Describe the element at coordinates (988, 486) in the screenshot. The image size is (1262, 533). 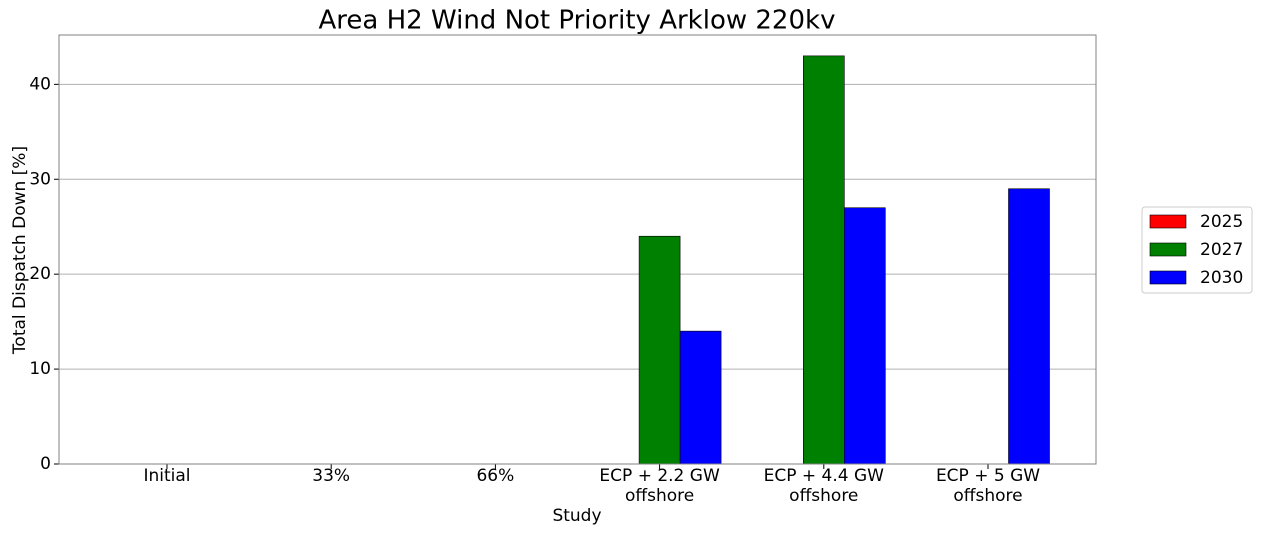
I see `x-tick-label: ECP + 5 GW offshore` at that location.